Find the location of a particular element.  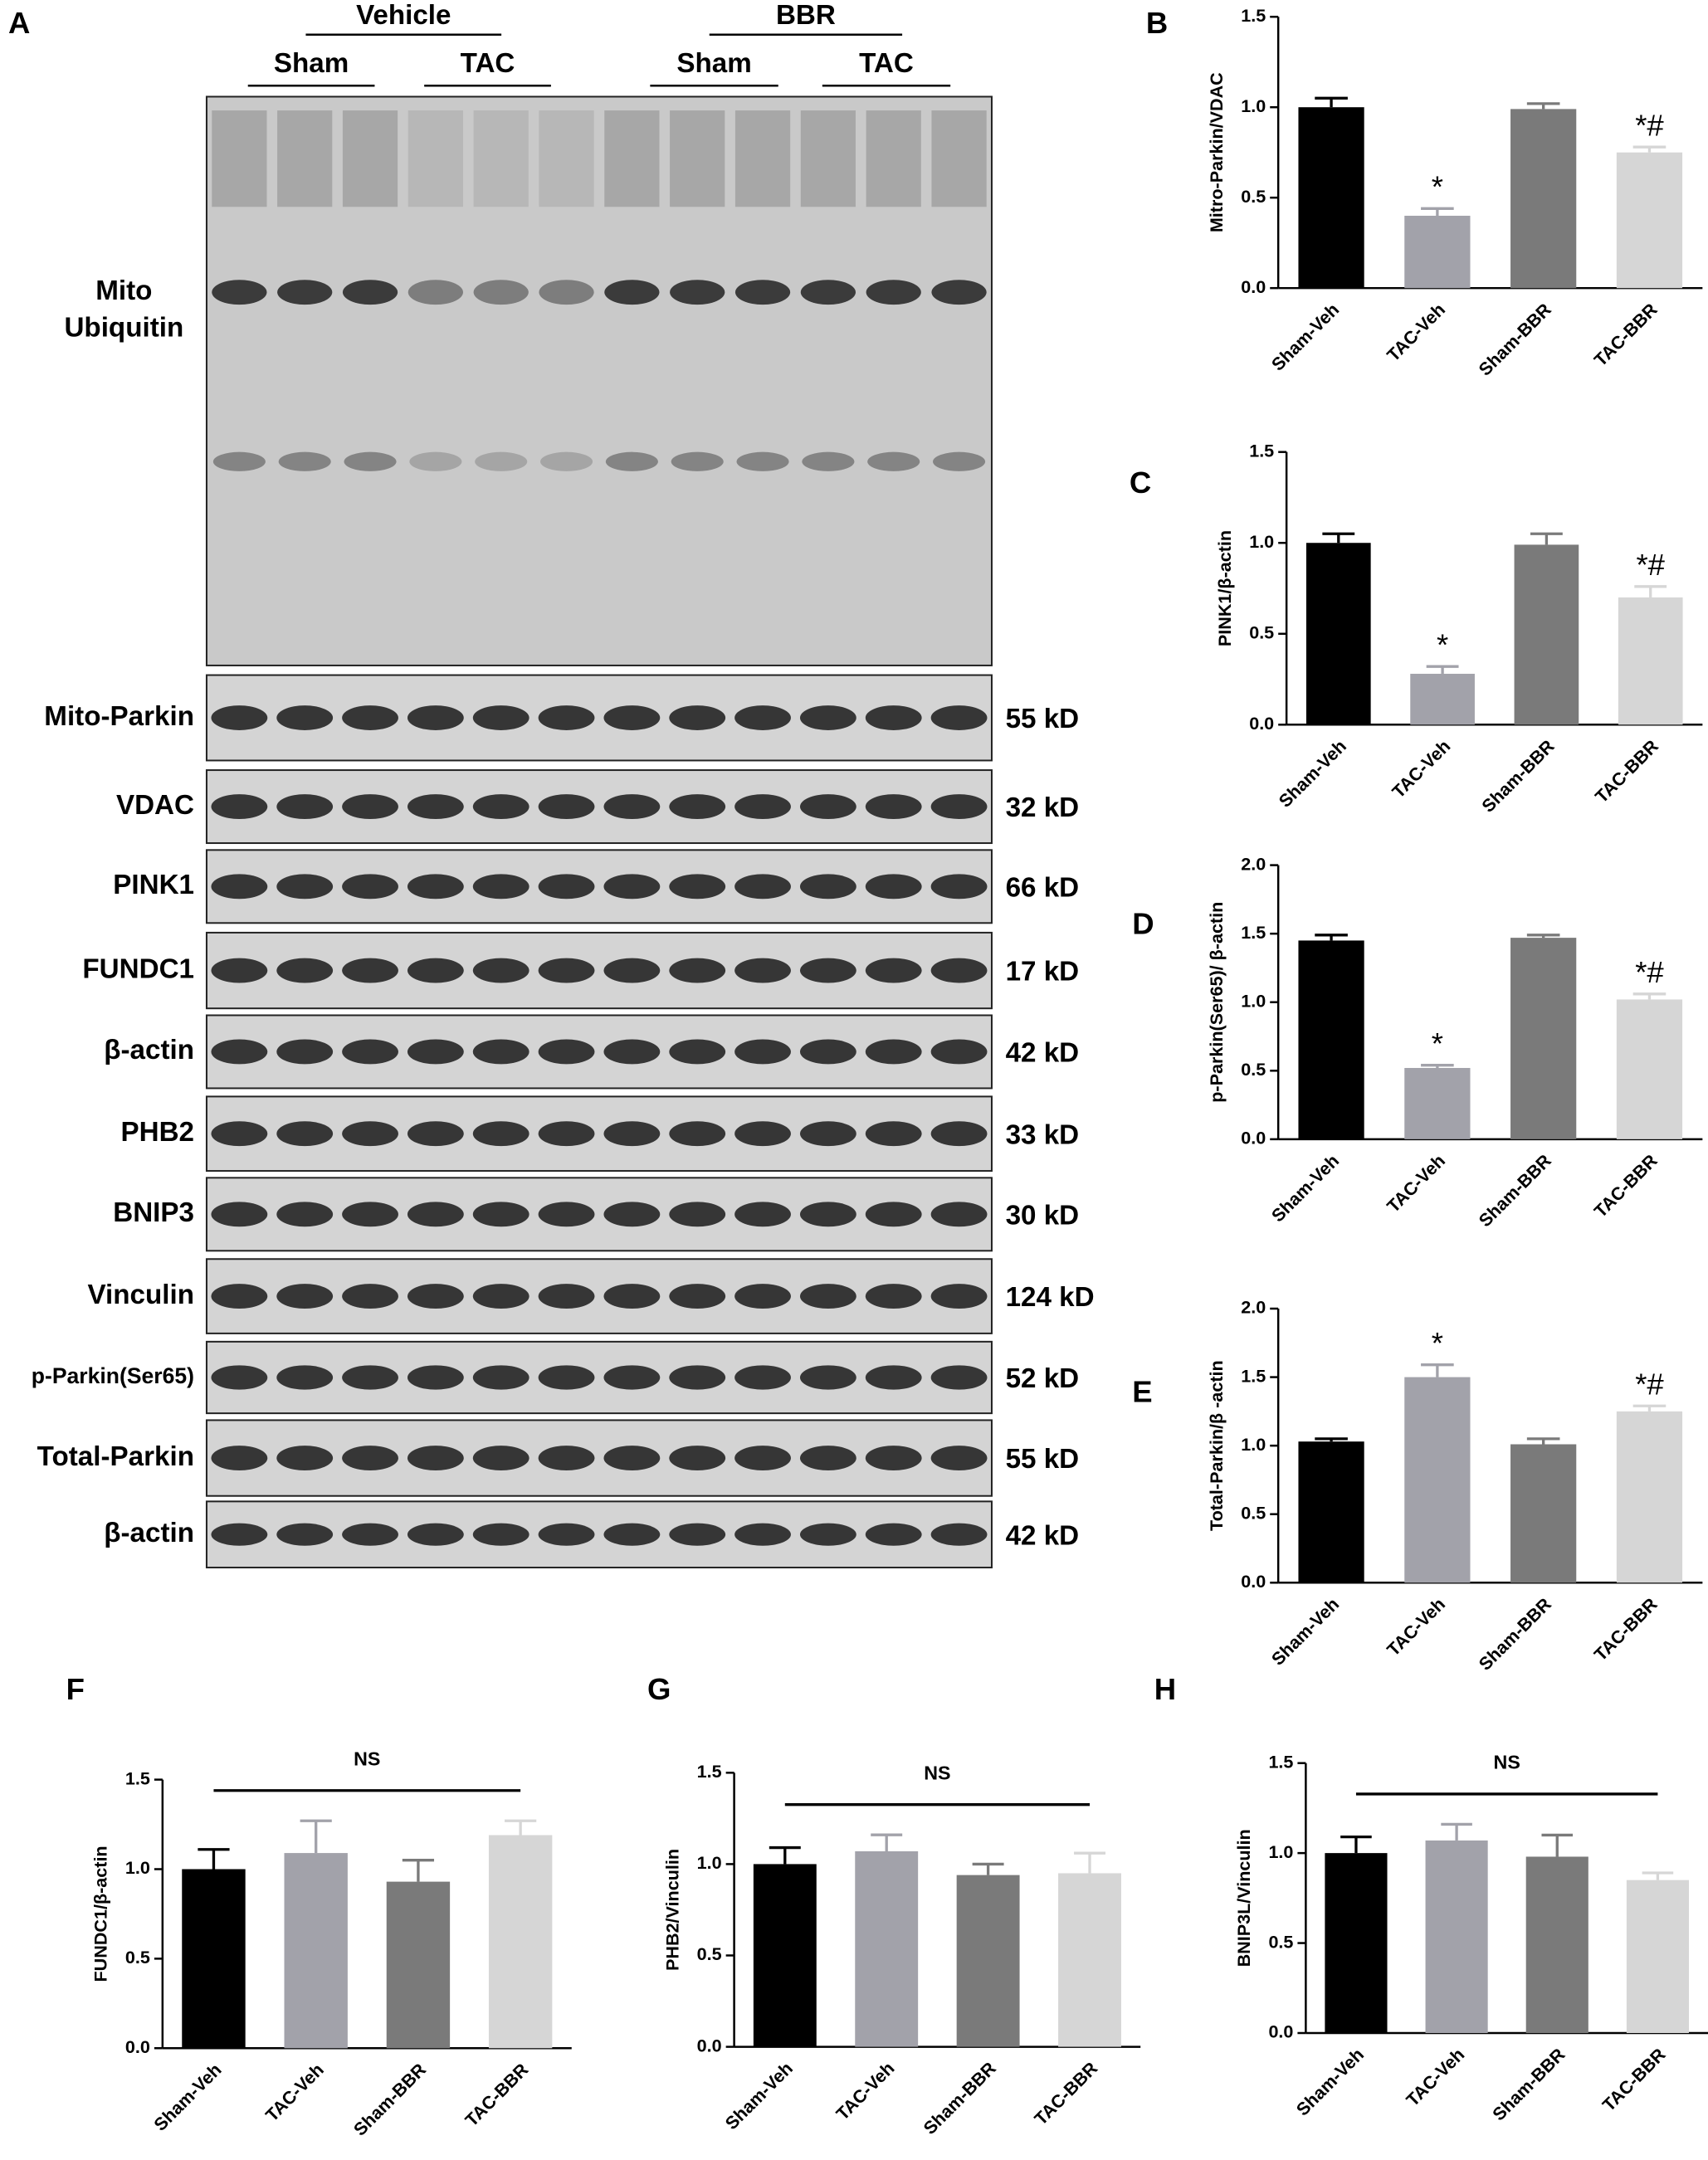

x-tick-label: Sham-BBR is located at coordinates (390, 2099).